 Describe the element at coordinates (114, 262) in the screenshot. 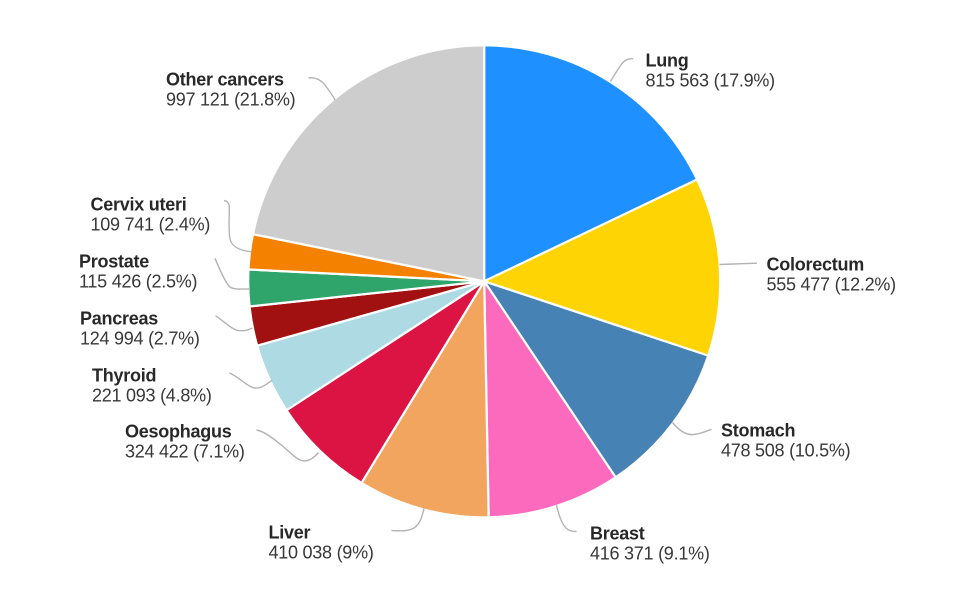

I see `svg-text: Prostate` at that location.